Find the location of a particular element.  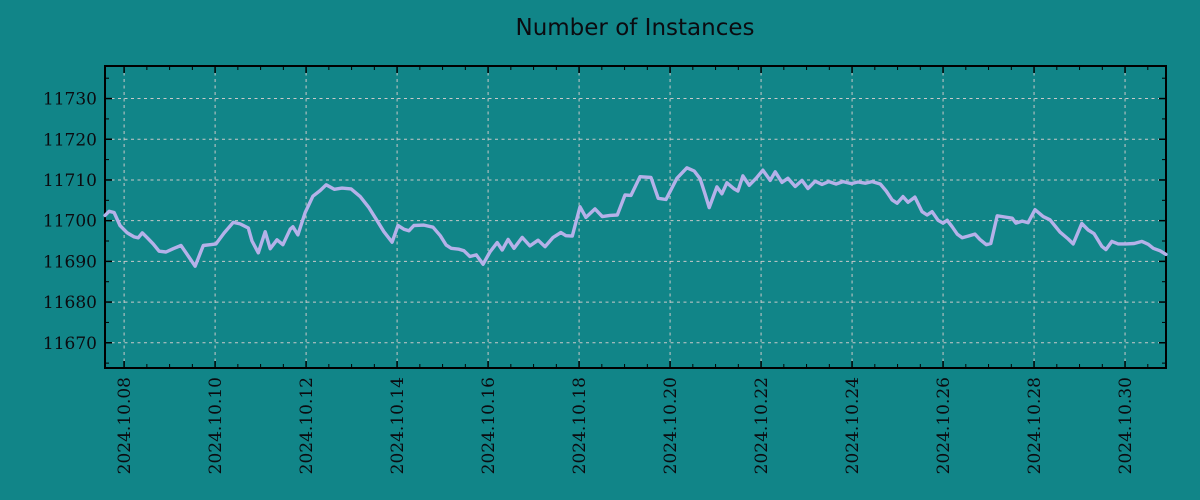

y-tick-label: 11690 is located at coordinates (70, 262).